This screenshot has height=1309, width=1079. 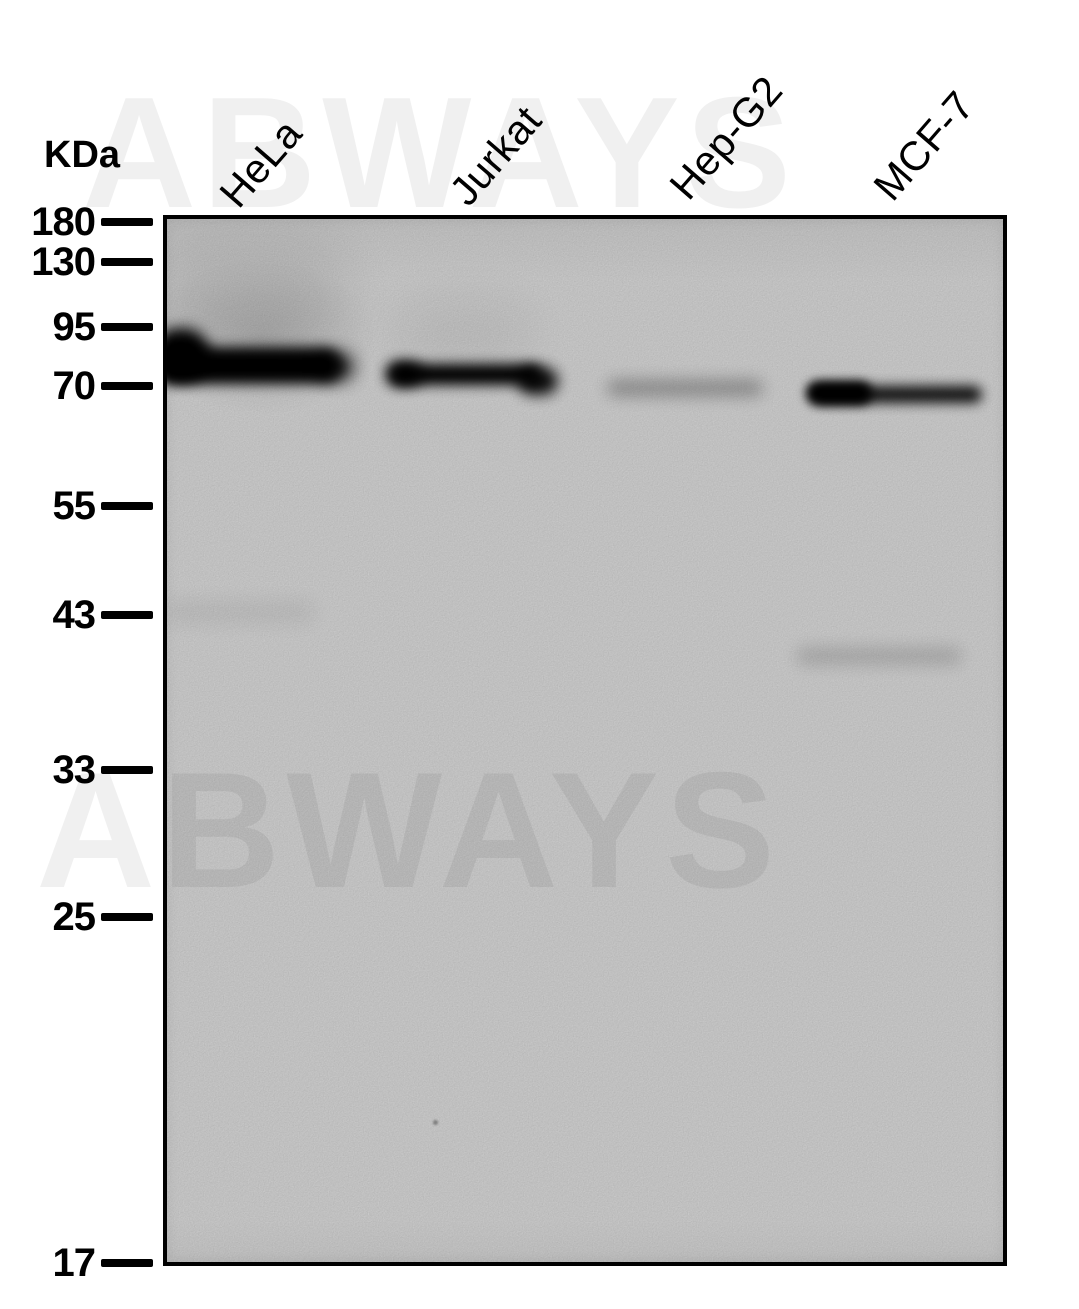 I want to click on mw-marker-label: 33, so click(x=74, y=770).